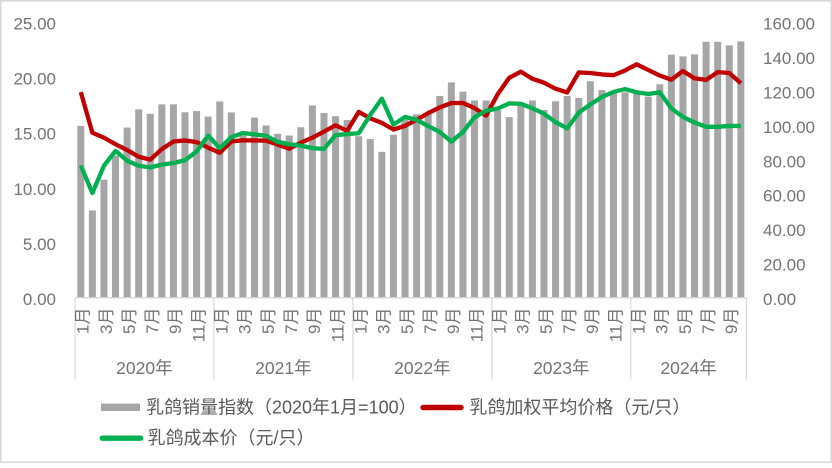 This screenshot has width=832, height=468. I want to click on svg-text: 120.00, so click(789, 93).